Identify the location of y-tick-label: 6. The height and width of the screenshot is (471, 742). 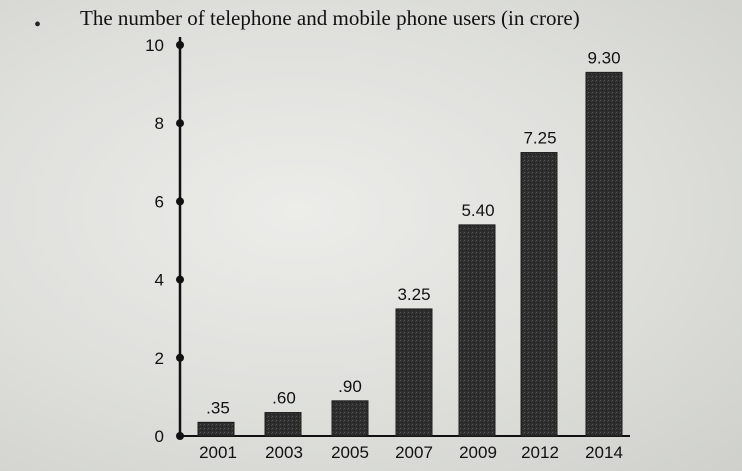
(159, 201).